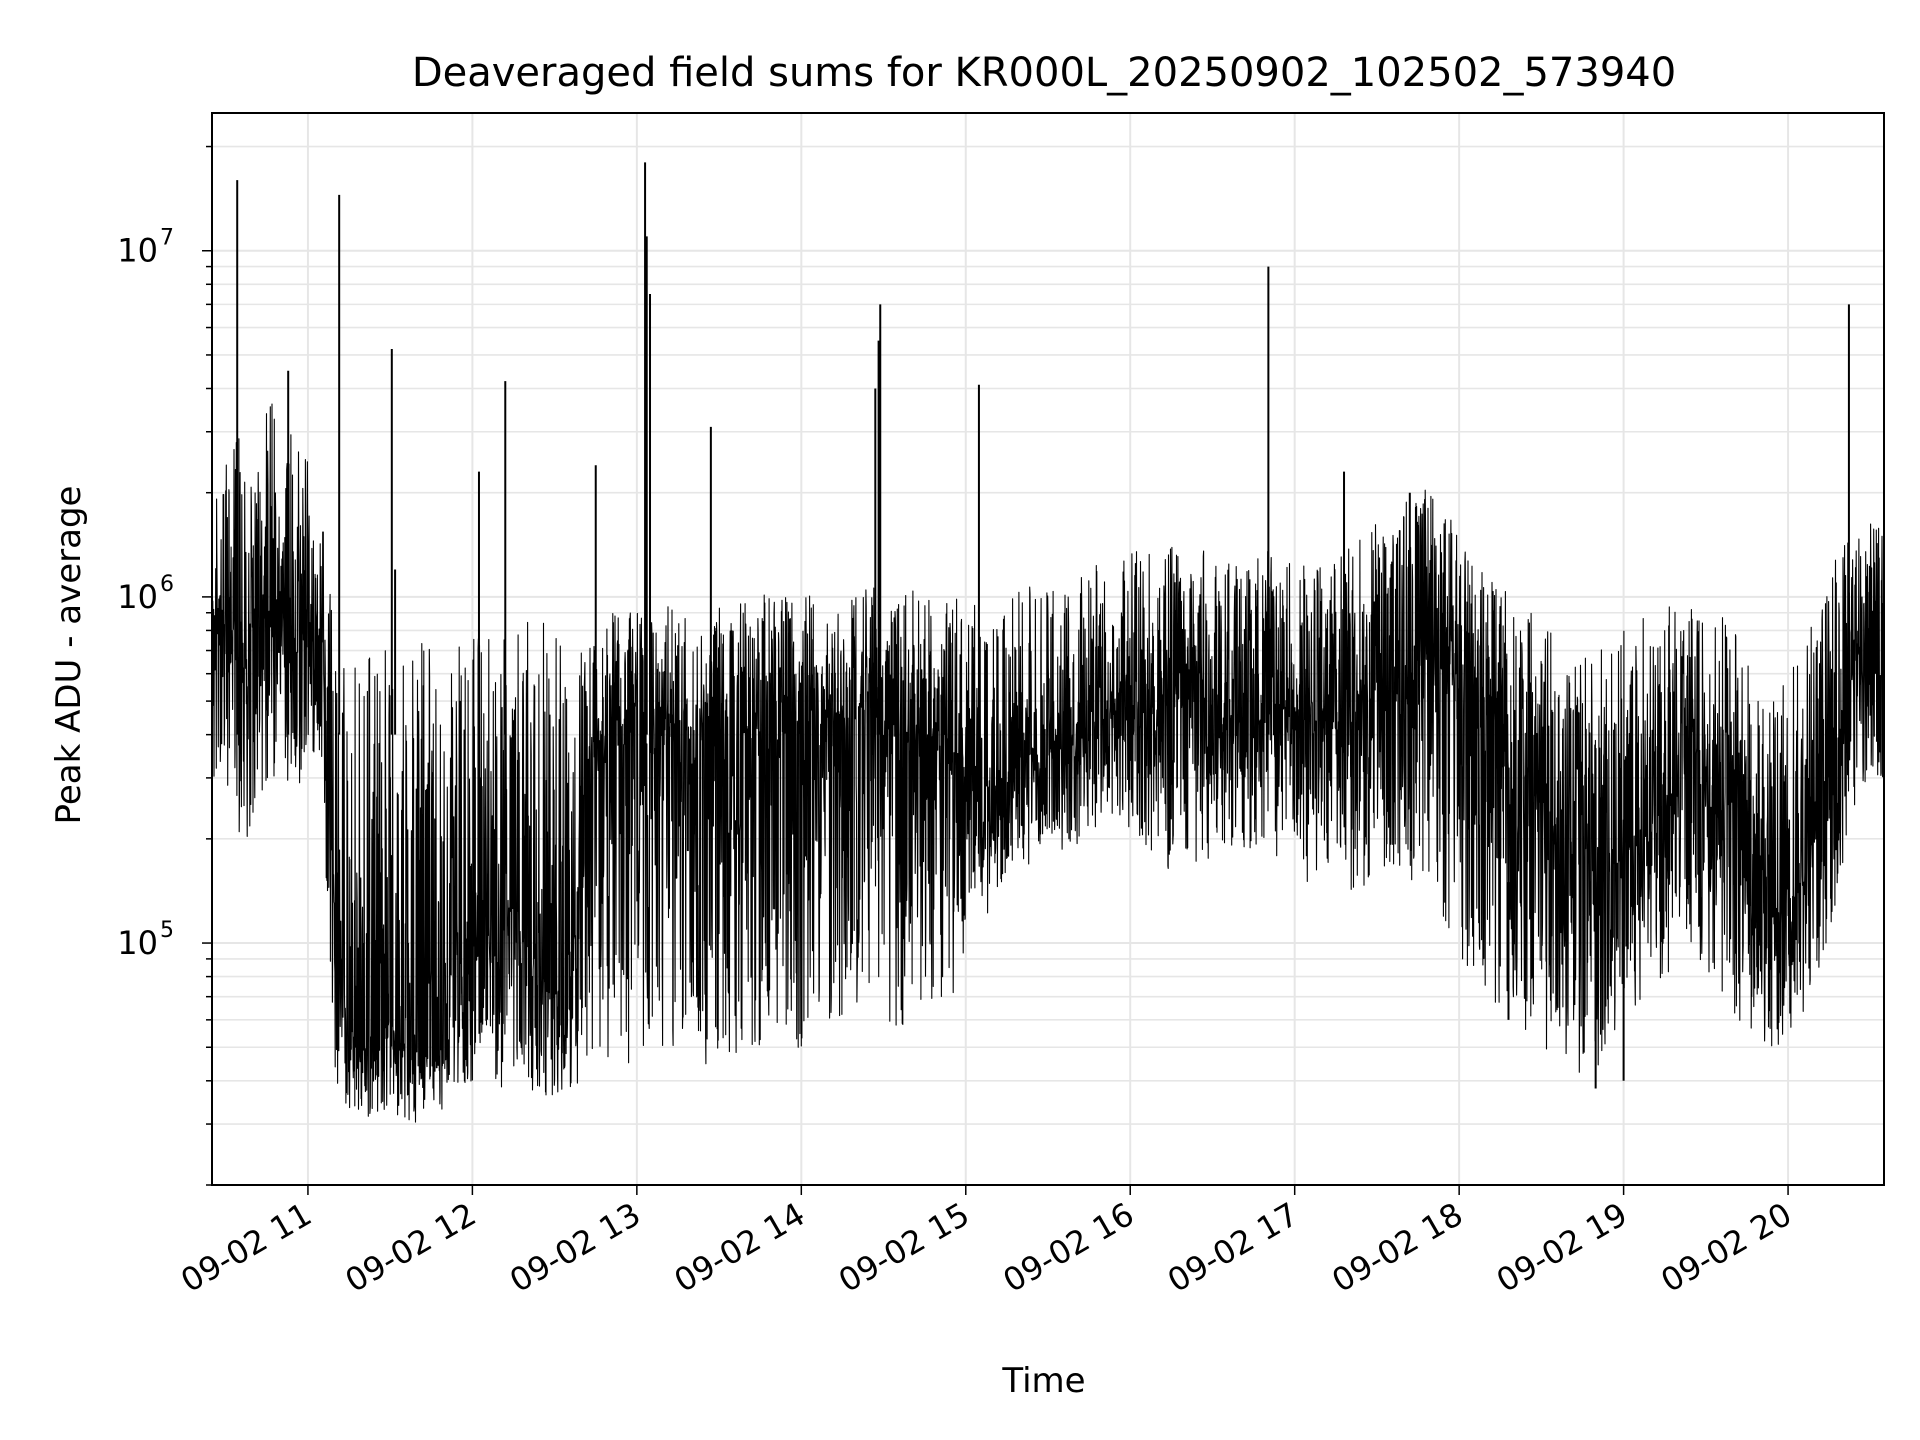 Image resolution: width=1920 pixels, height=1440 pixels. I want to click on x-tick-label: 09-02 14, so click(740, 1247).